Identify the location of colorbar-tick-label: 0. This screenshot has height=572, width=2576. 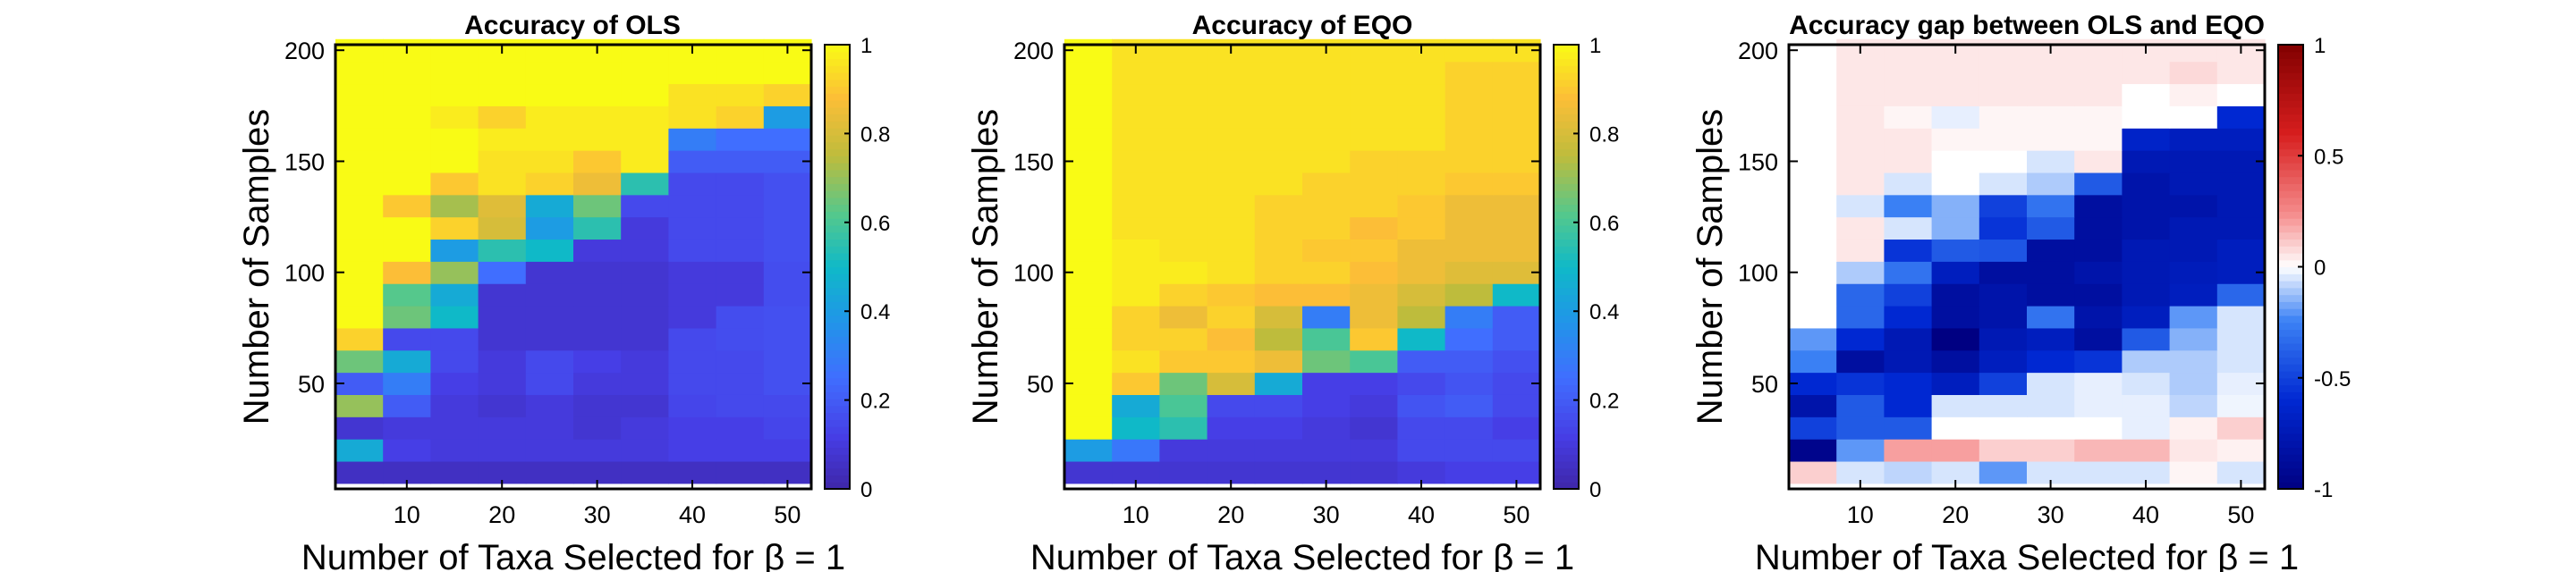
(866, 490).